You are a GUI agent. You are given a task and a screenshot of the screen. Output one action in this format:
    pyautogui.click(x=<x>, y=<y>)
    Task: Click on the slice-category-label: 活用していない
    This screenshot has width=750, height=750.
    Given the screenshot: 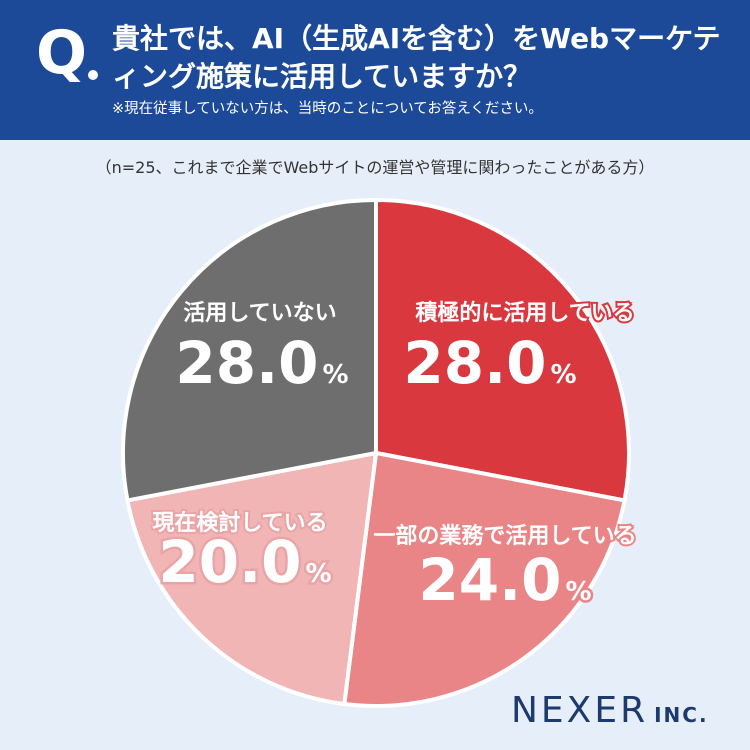 What is the action you would take?
    pyautogui.click(x=259, y=313)
    